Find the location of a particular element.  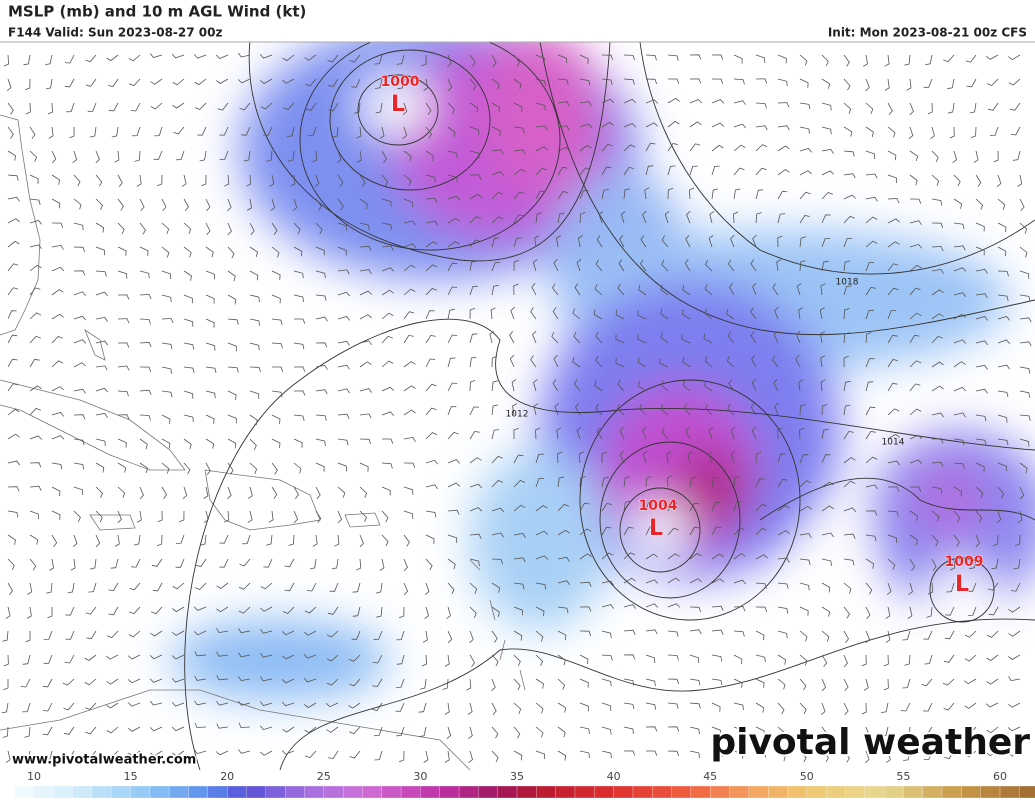

colorbar-tick-label: 45 is located at coordinates (710, 776).